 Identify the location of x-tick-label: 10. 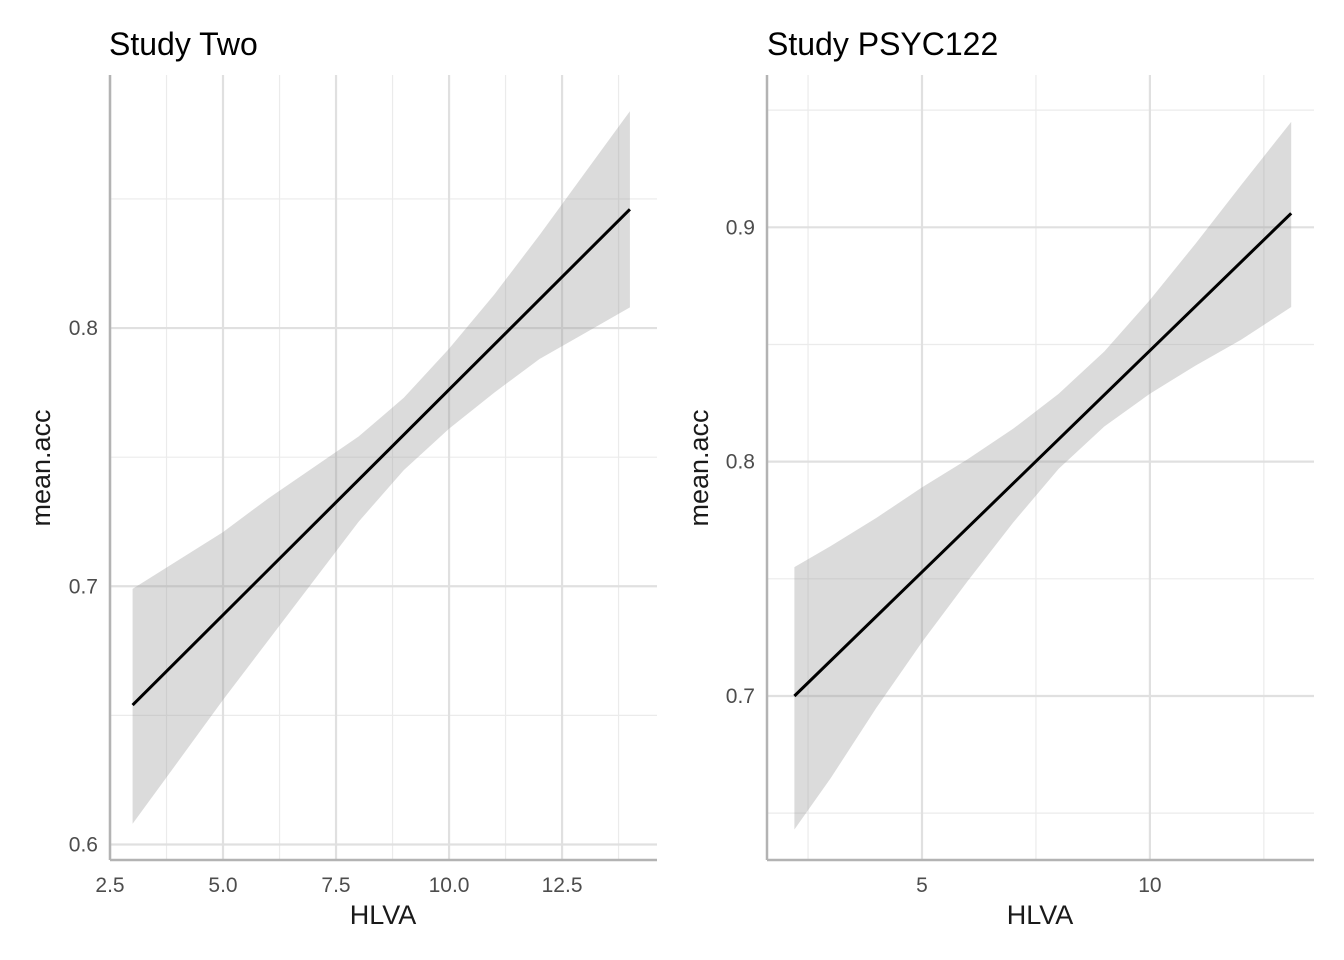
(1149, 885).